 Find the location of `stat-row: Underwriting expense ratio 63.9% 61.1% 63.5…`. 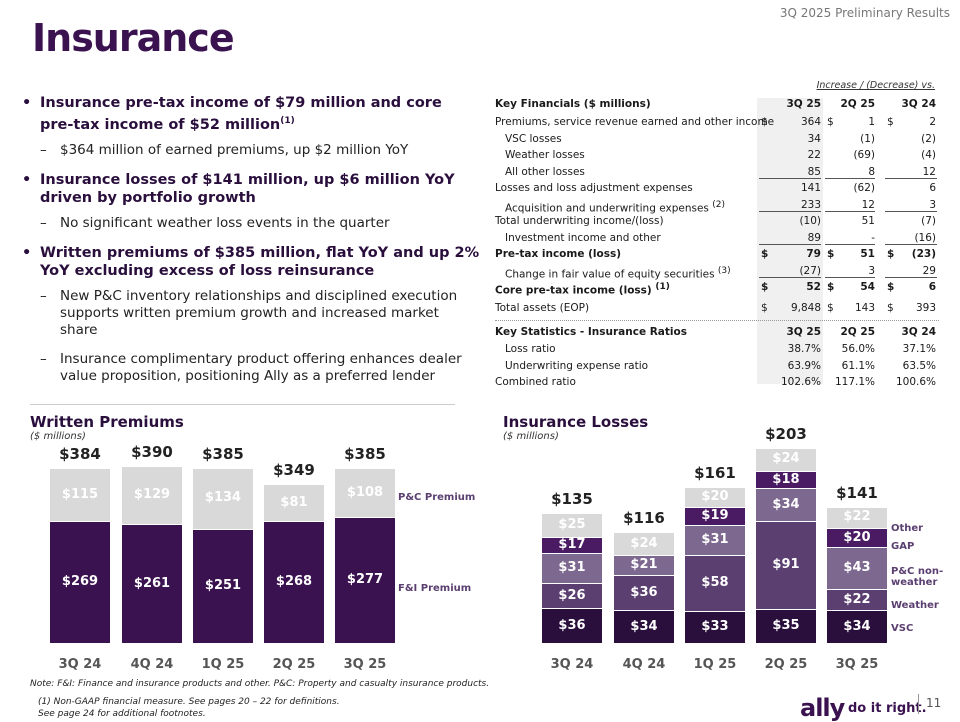

stat-row: Underwriting expense ratio 63.9% 61.1% 63.5… is located at coordinates (717, 366).